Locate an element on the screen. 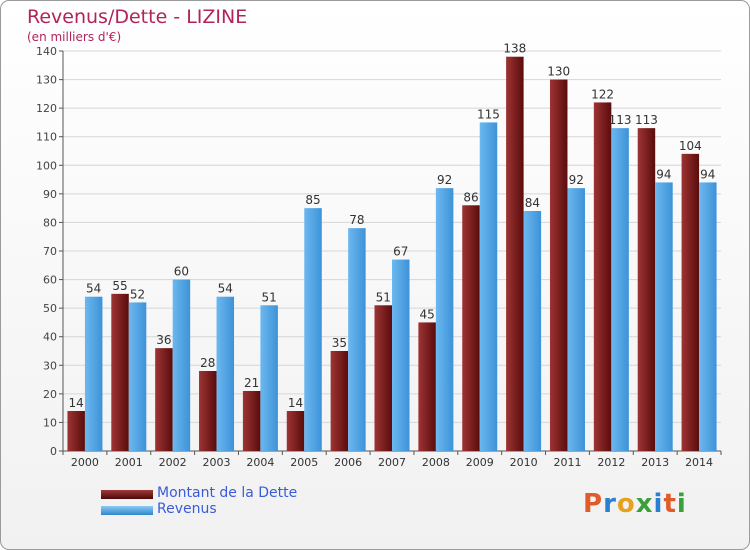  chart-title: Revenus/Dette - LIZINE is located at coordinates (137, 17).